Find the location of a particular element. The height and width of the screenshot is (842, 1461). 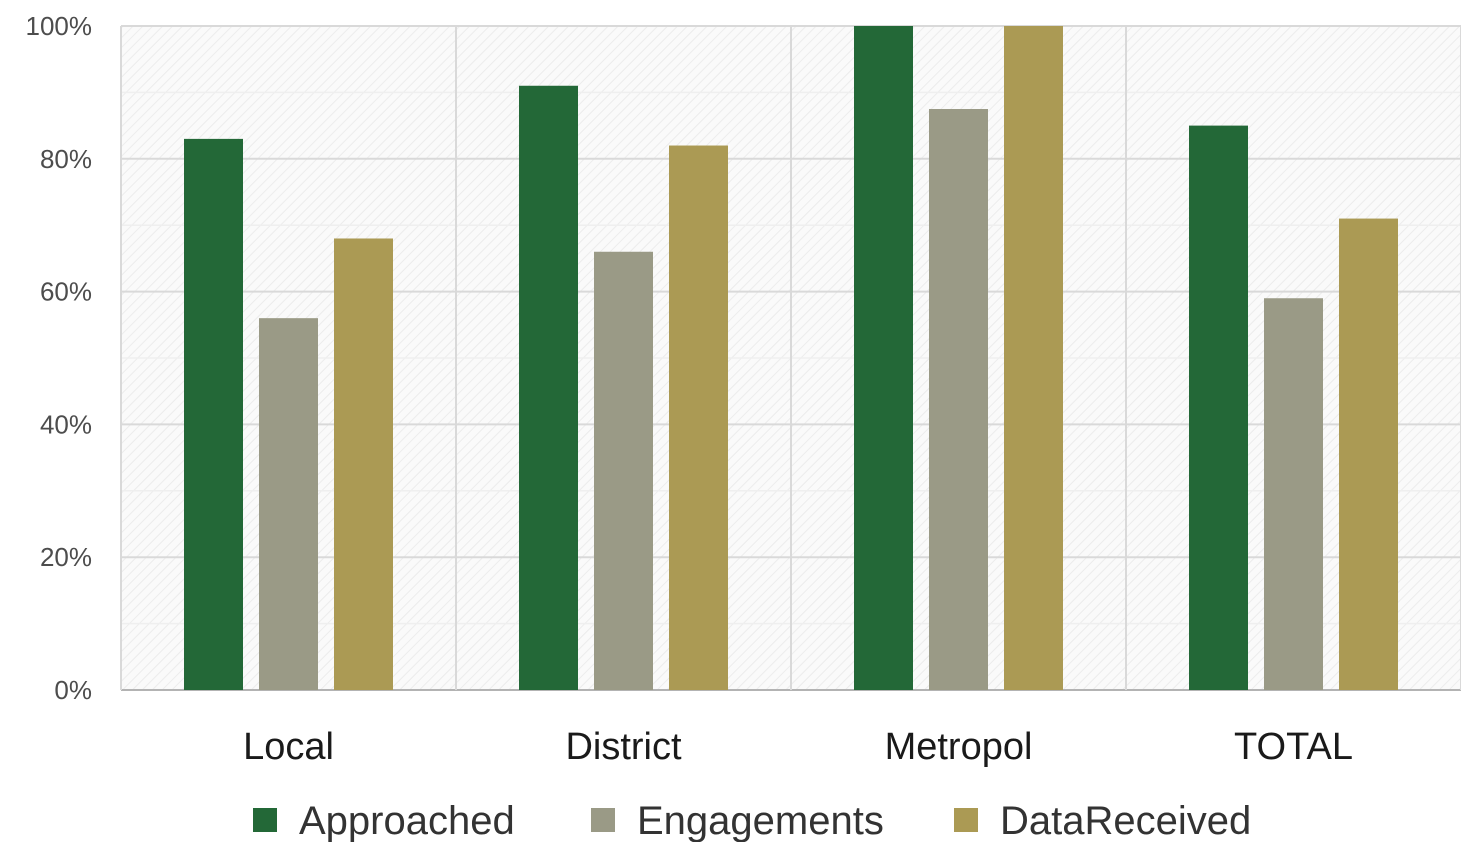

legend-label-datareceived: DataReceived is located at coordinates (1125, 820).